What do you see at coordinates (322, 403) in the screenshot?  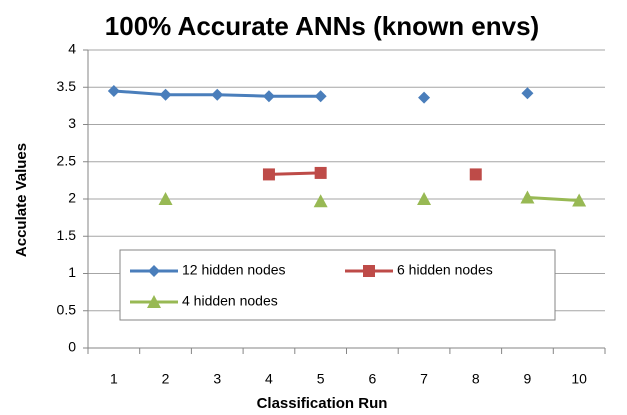 I see `x-axis-label: Classification Run` at bounding box center [322, 403].